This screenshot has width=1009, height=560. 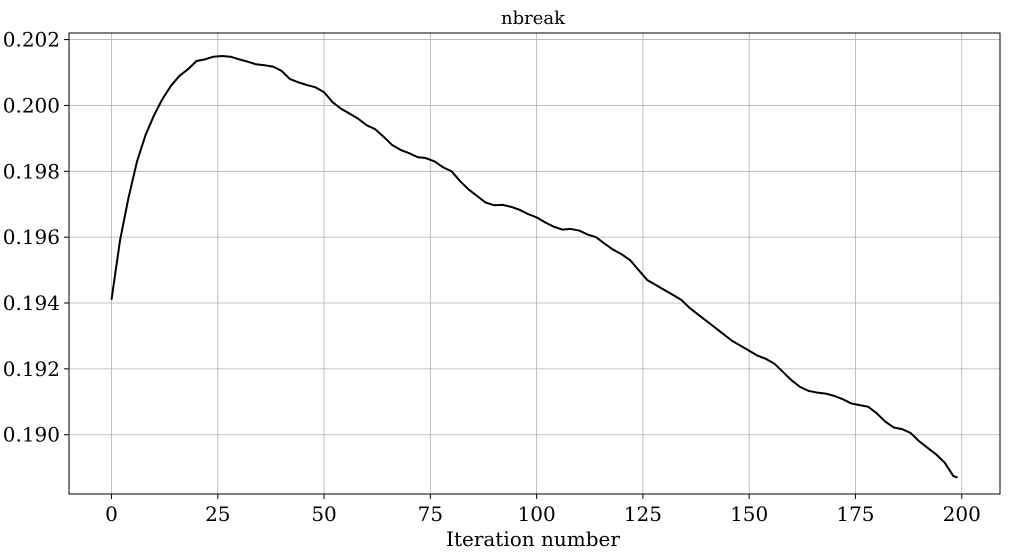 What do you see at coordinates (31, 369) in the screenshot?
I see `y-tick-label: 0.192` at bounding box center [31, 369].